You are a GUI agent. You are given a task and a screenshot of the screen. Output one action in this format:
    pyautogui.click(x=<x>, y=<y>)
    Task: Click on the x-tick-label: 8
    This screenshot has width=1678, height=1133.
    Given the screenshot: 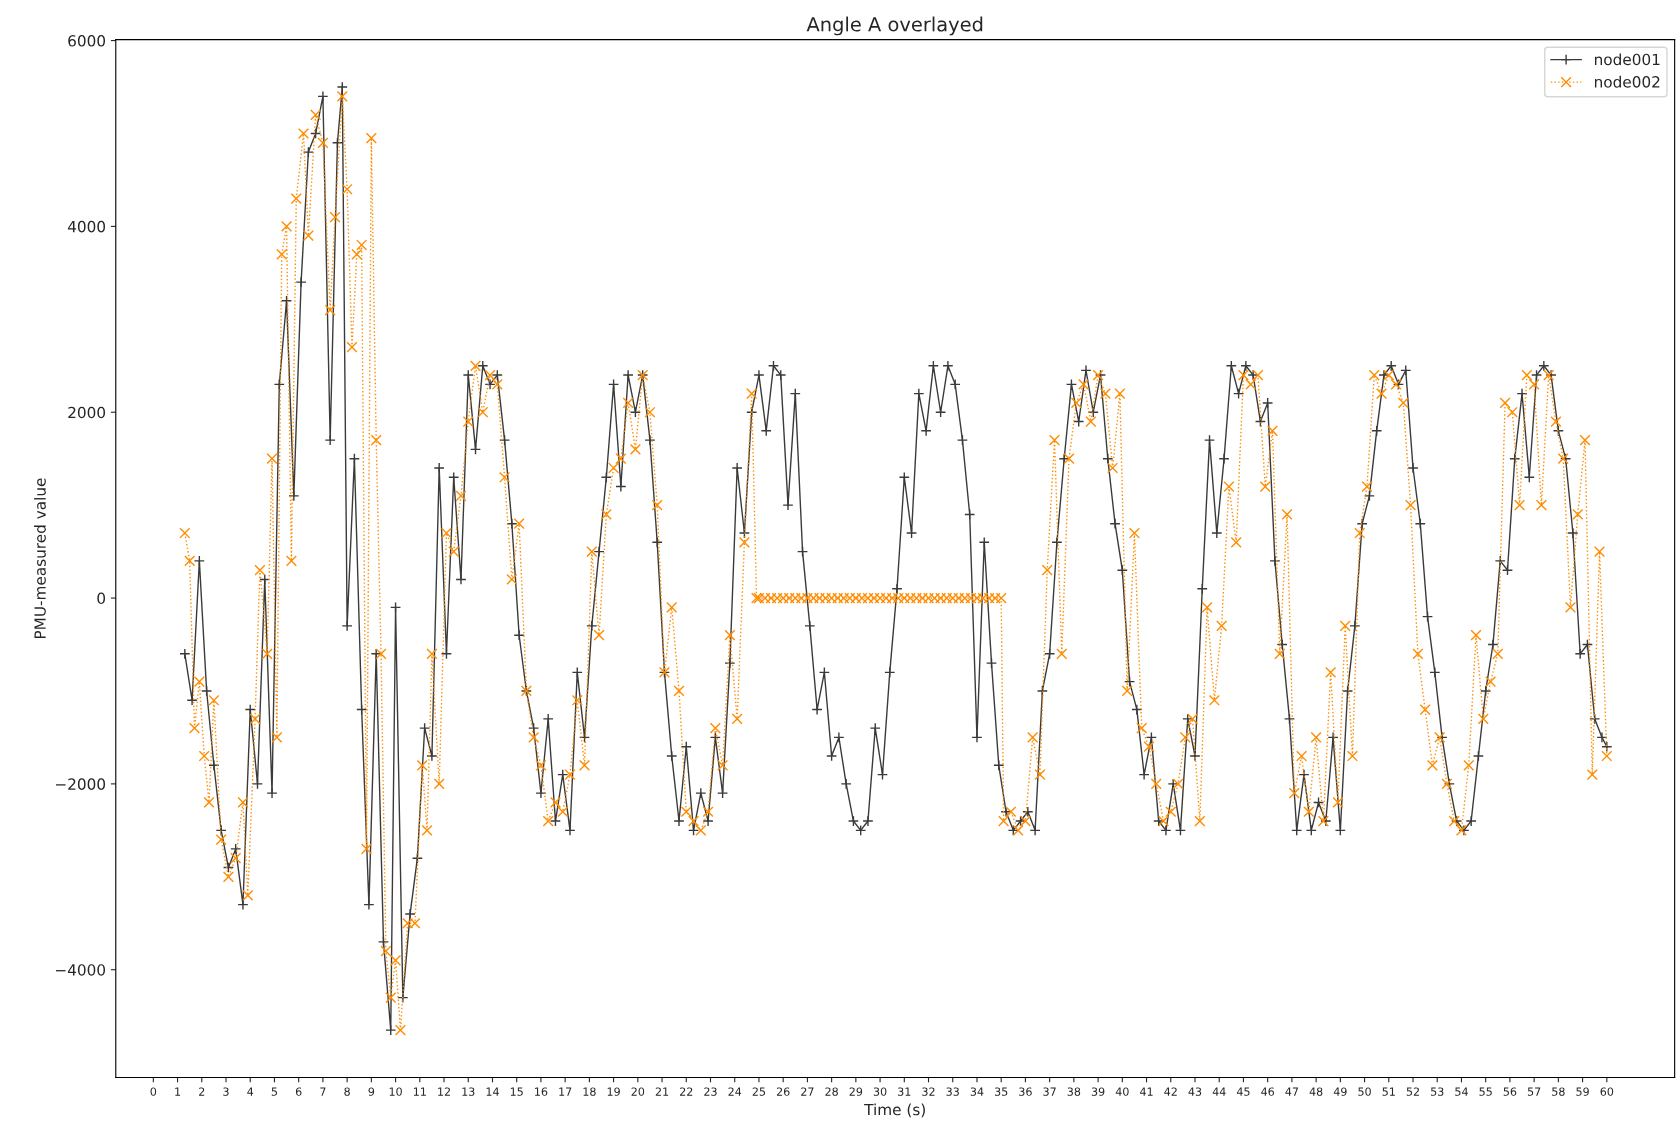 What is the action you would take?
    pyautogui.click(x=347, y=1091)
    